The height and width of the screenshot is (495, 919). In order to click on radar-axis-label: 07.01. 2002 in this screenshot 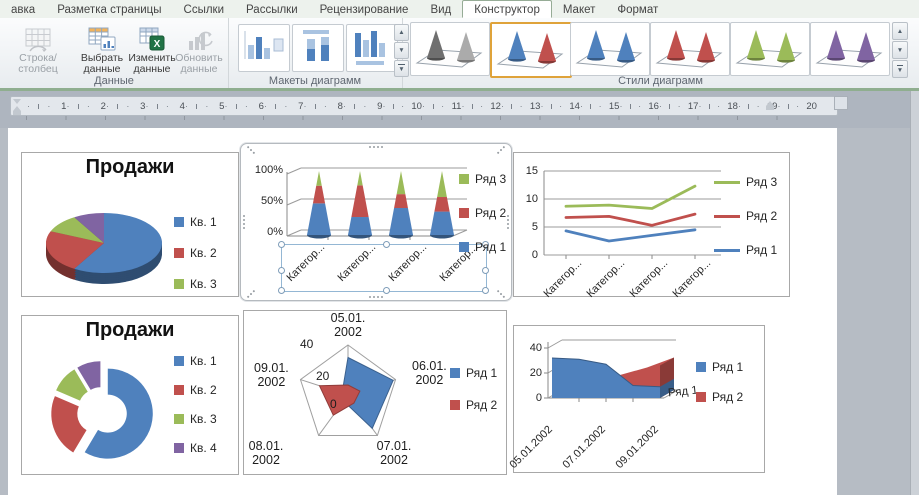, I will do `click(394, 453)`.